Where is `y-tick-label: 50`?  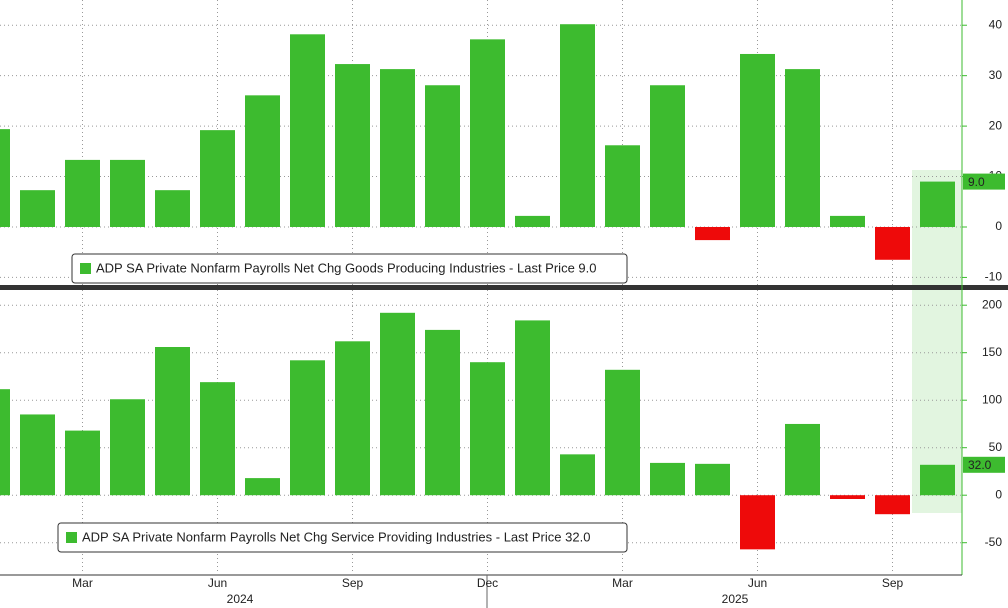
y-tick-label: 50 is located at coordinates (996, 447).